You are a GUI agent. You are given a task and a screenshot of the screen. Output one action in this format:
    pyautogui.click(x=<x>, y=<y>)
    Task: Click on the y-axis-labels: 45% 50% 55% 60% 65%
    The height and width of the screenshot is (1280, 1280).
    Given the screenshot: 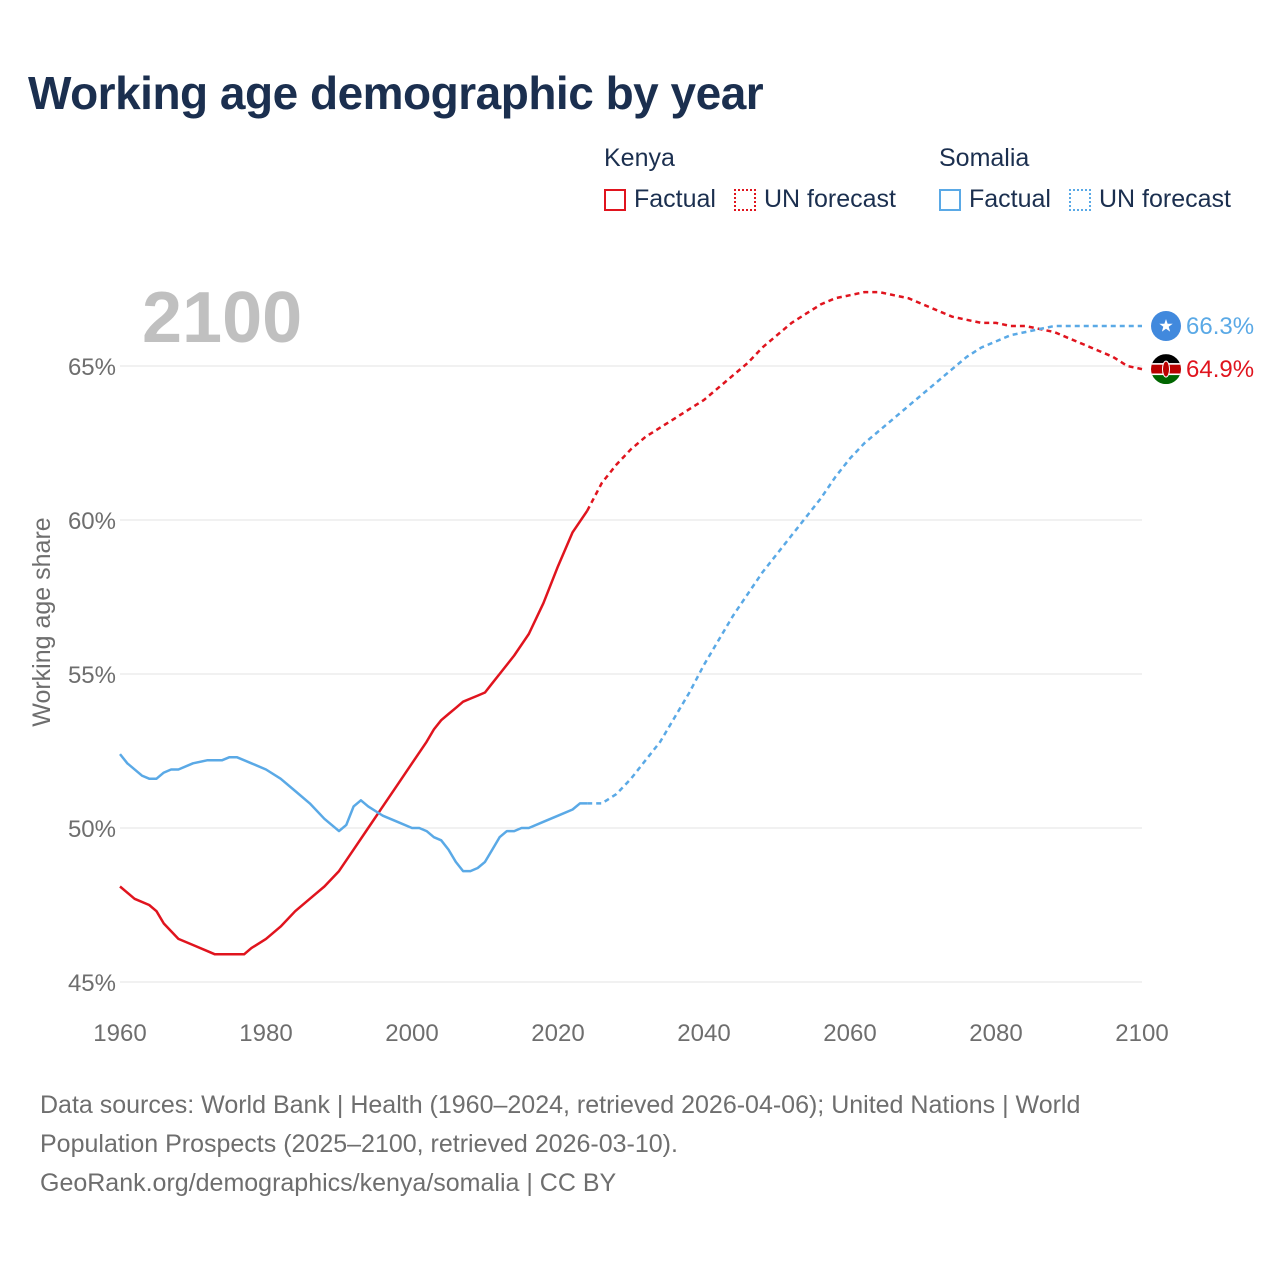 What is the action you would take?
    pyautogui.click(x=92, y=675)
    